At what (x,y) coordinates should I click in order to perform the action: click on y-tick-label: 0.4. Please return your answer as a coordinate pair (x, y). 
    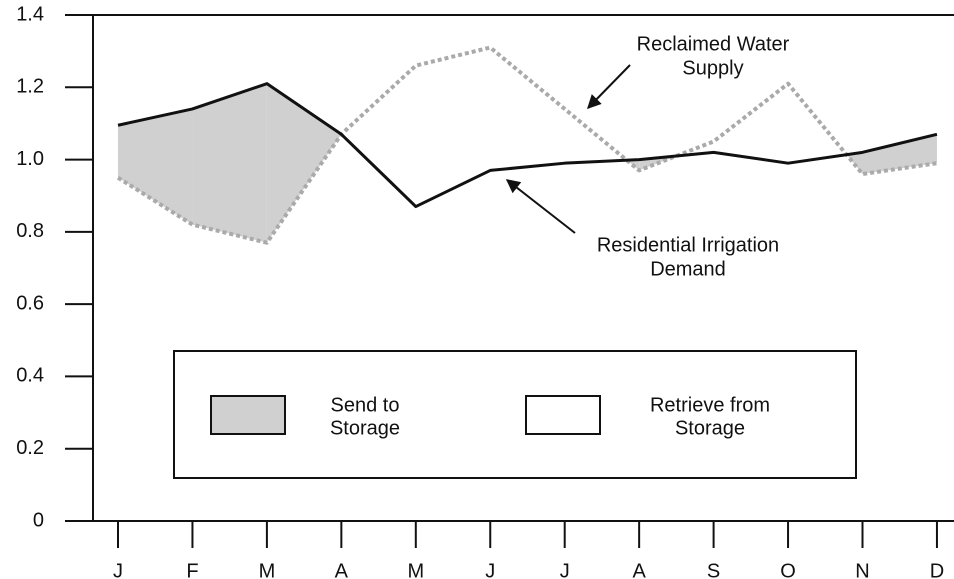
    Looking at the image, I should click on (30, 376).